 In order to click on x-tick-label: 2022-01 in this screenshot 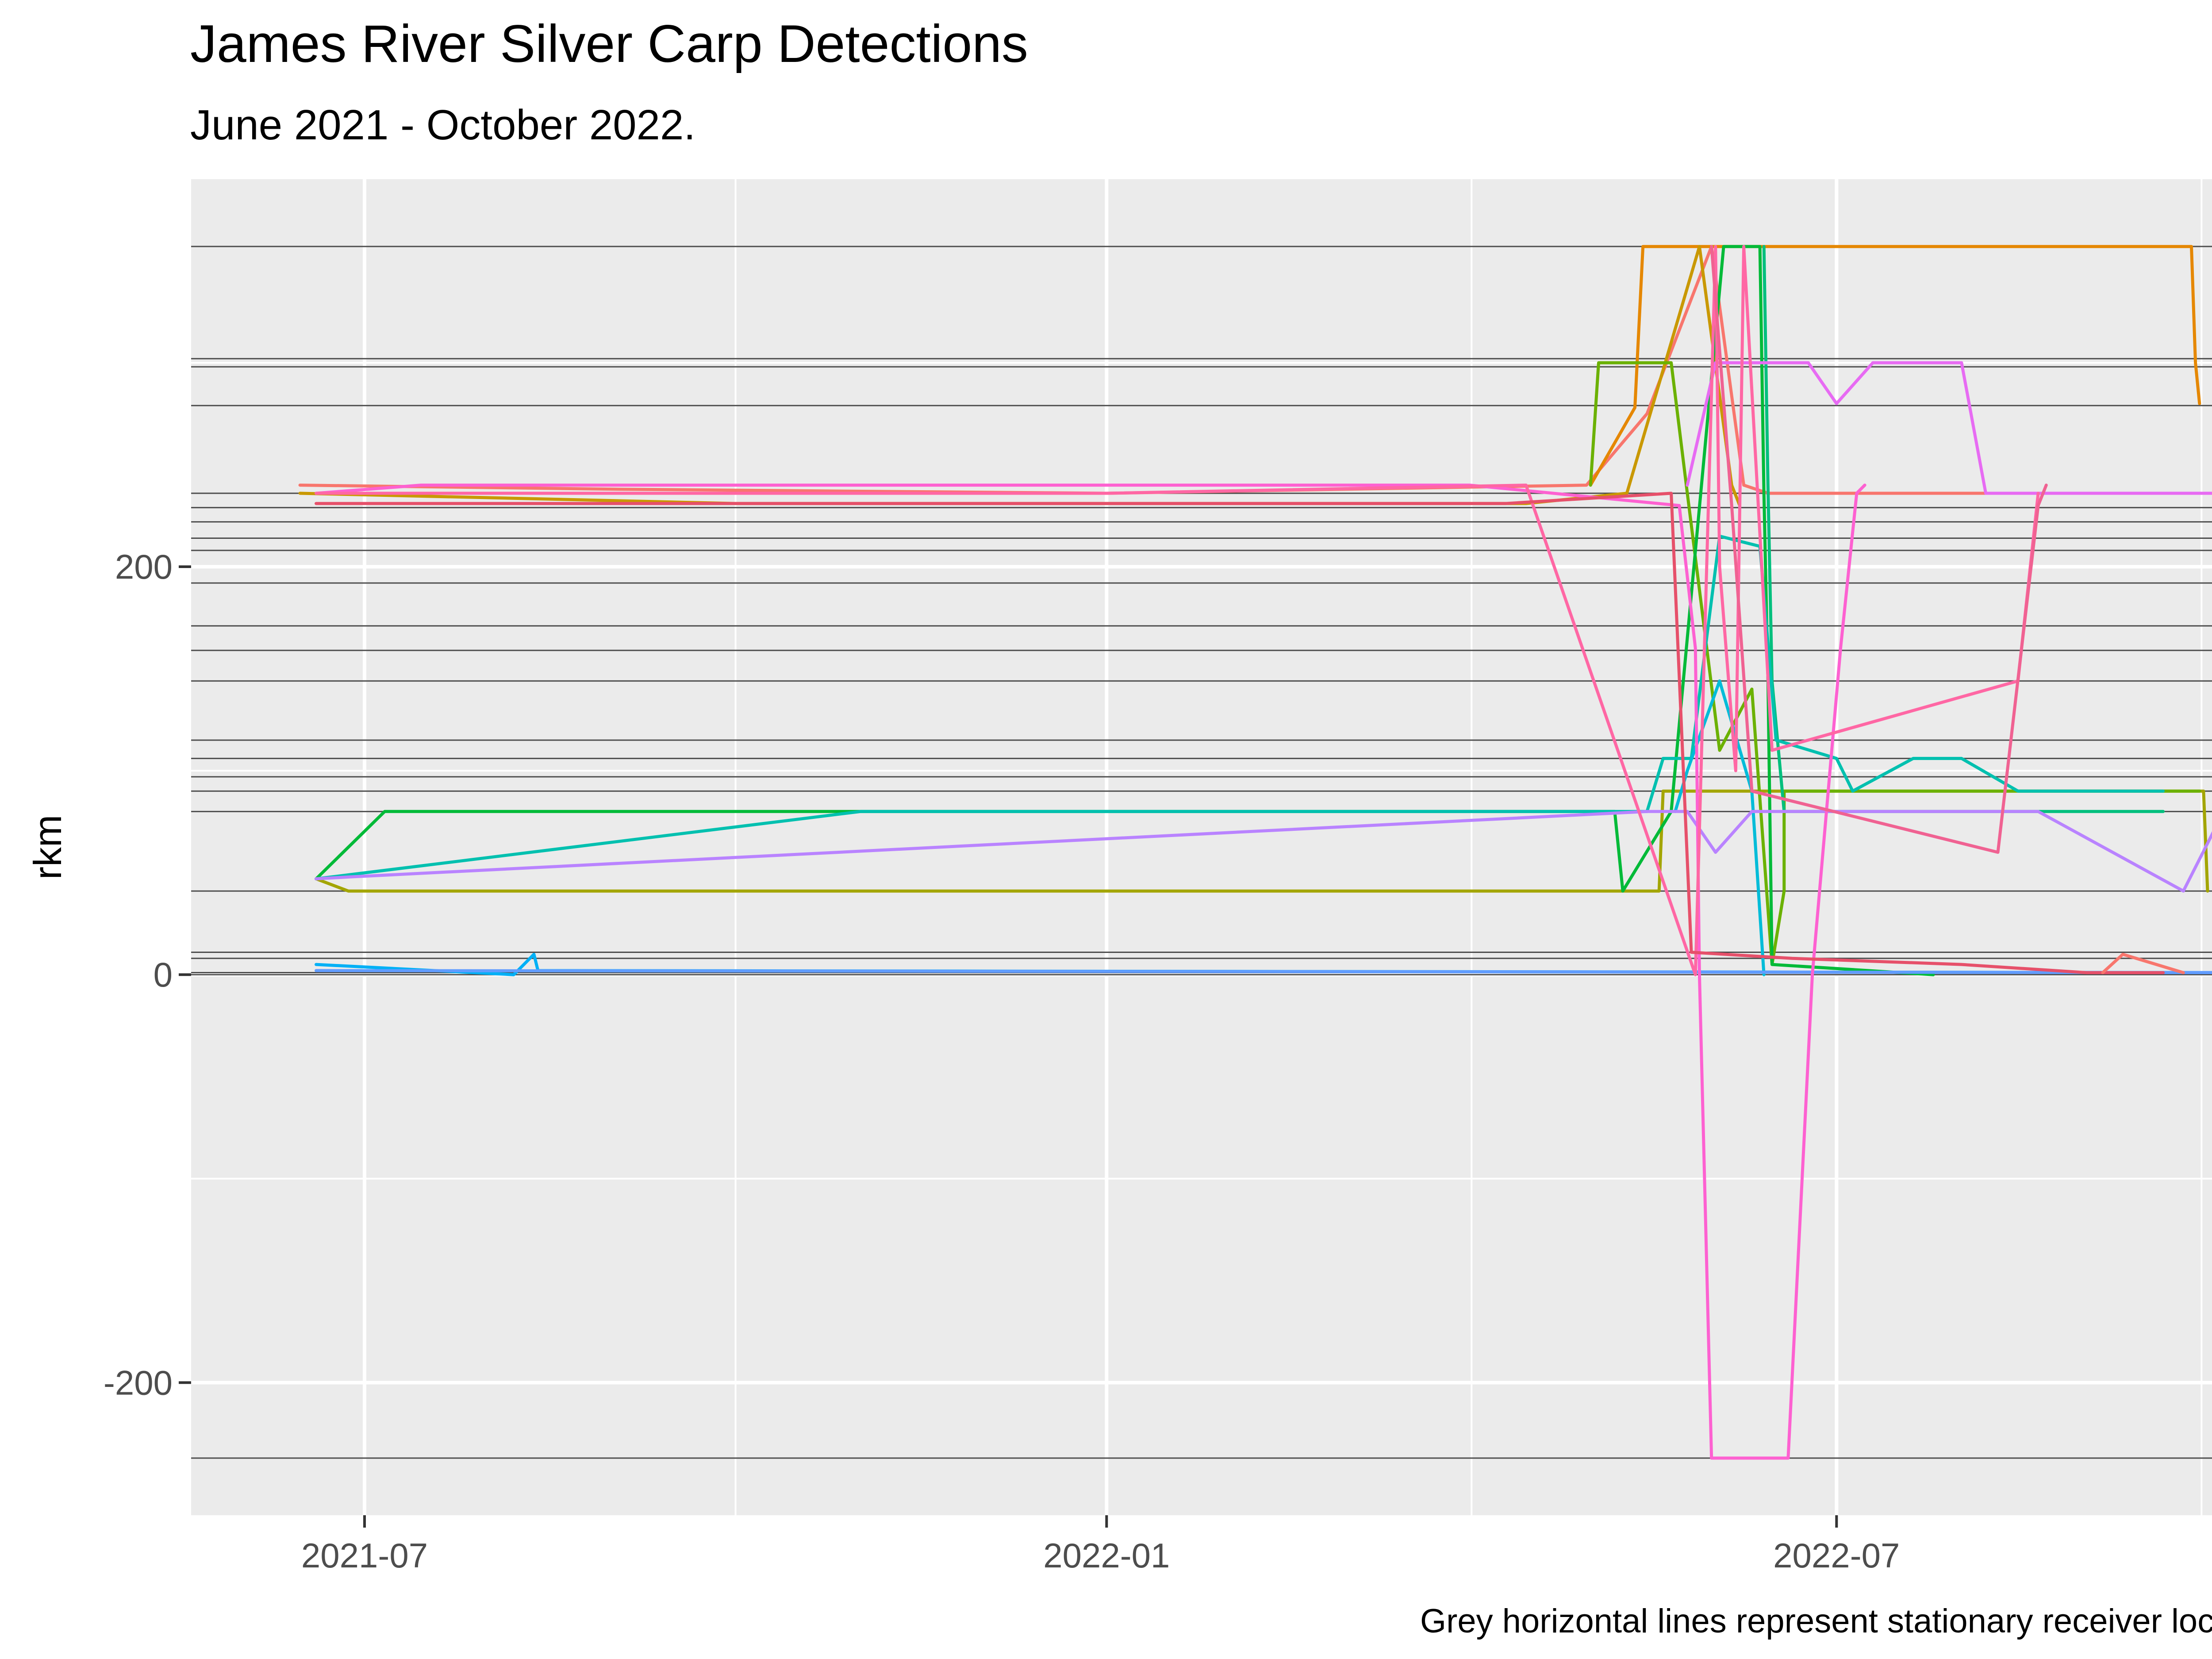, I will do `click(1107, 1556)`.